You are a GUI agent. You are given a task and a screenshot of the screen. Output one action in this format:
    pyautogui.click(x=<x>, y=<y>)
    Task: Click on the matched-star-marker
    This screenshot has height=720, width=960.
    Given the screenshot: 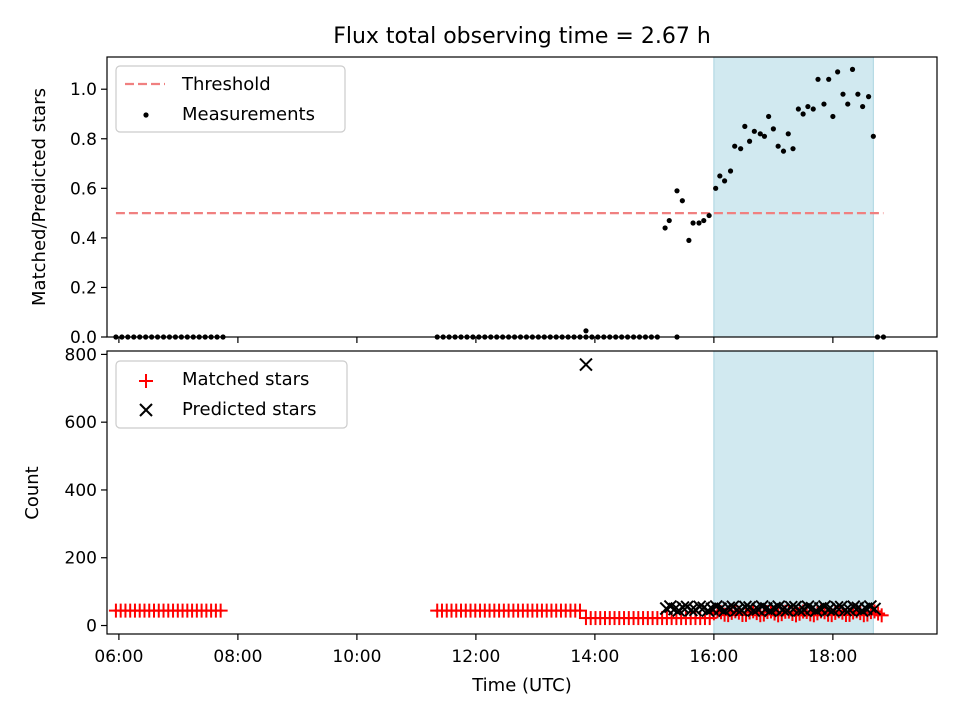 What is the action you would take?
    pyautogui.click(x=580, y=610)
    